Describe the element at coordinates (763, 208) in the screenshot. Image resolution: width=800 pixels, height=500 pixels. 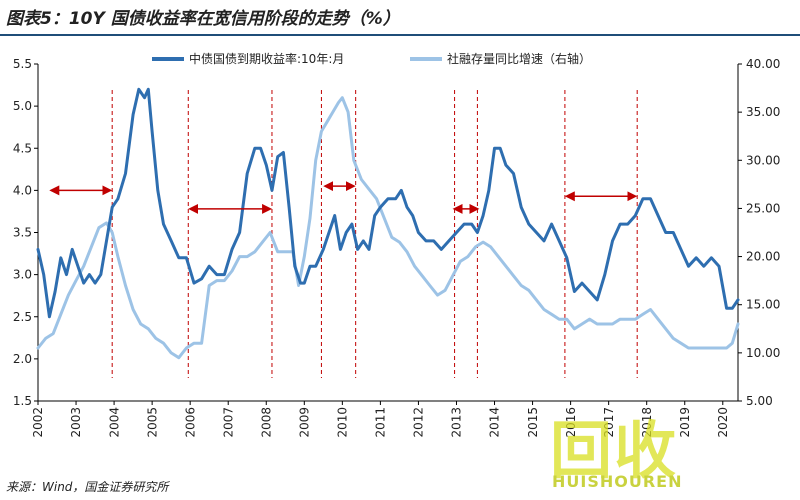
I see `right-tick-label: 25.00` at that location.